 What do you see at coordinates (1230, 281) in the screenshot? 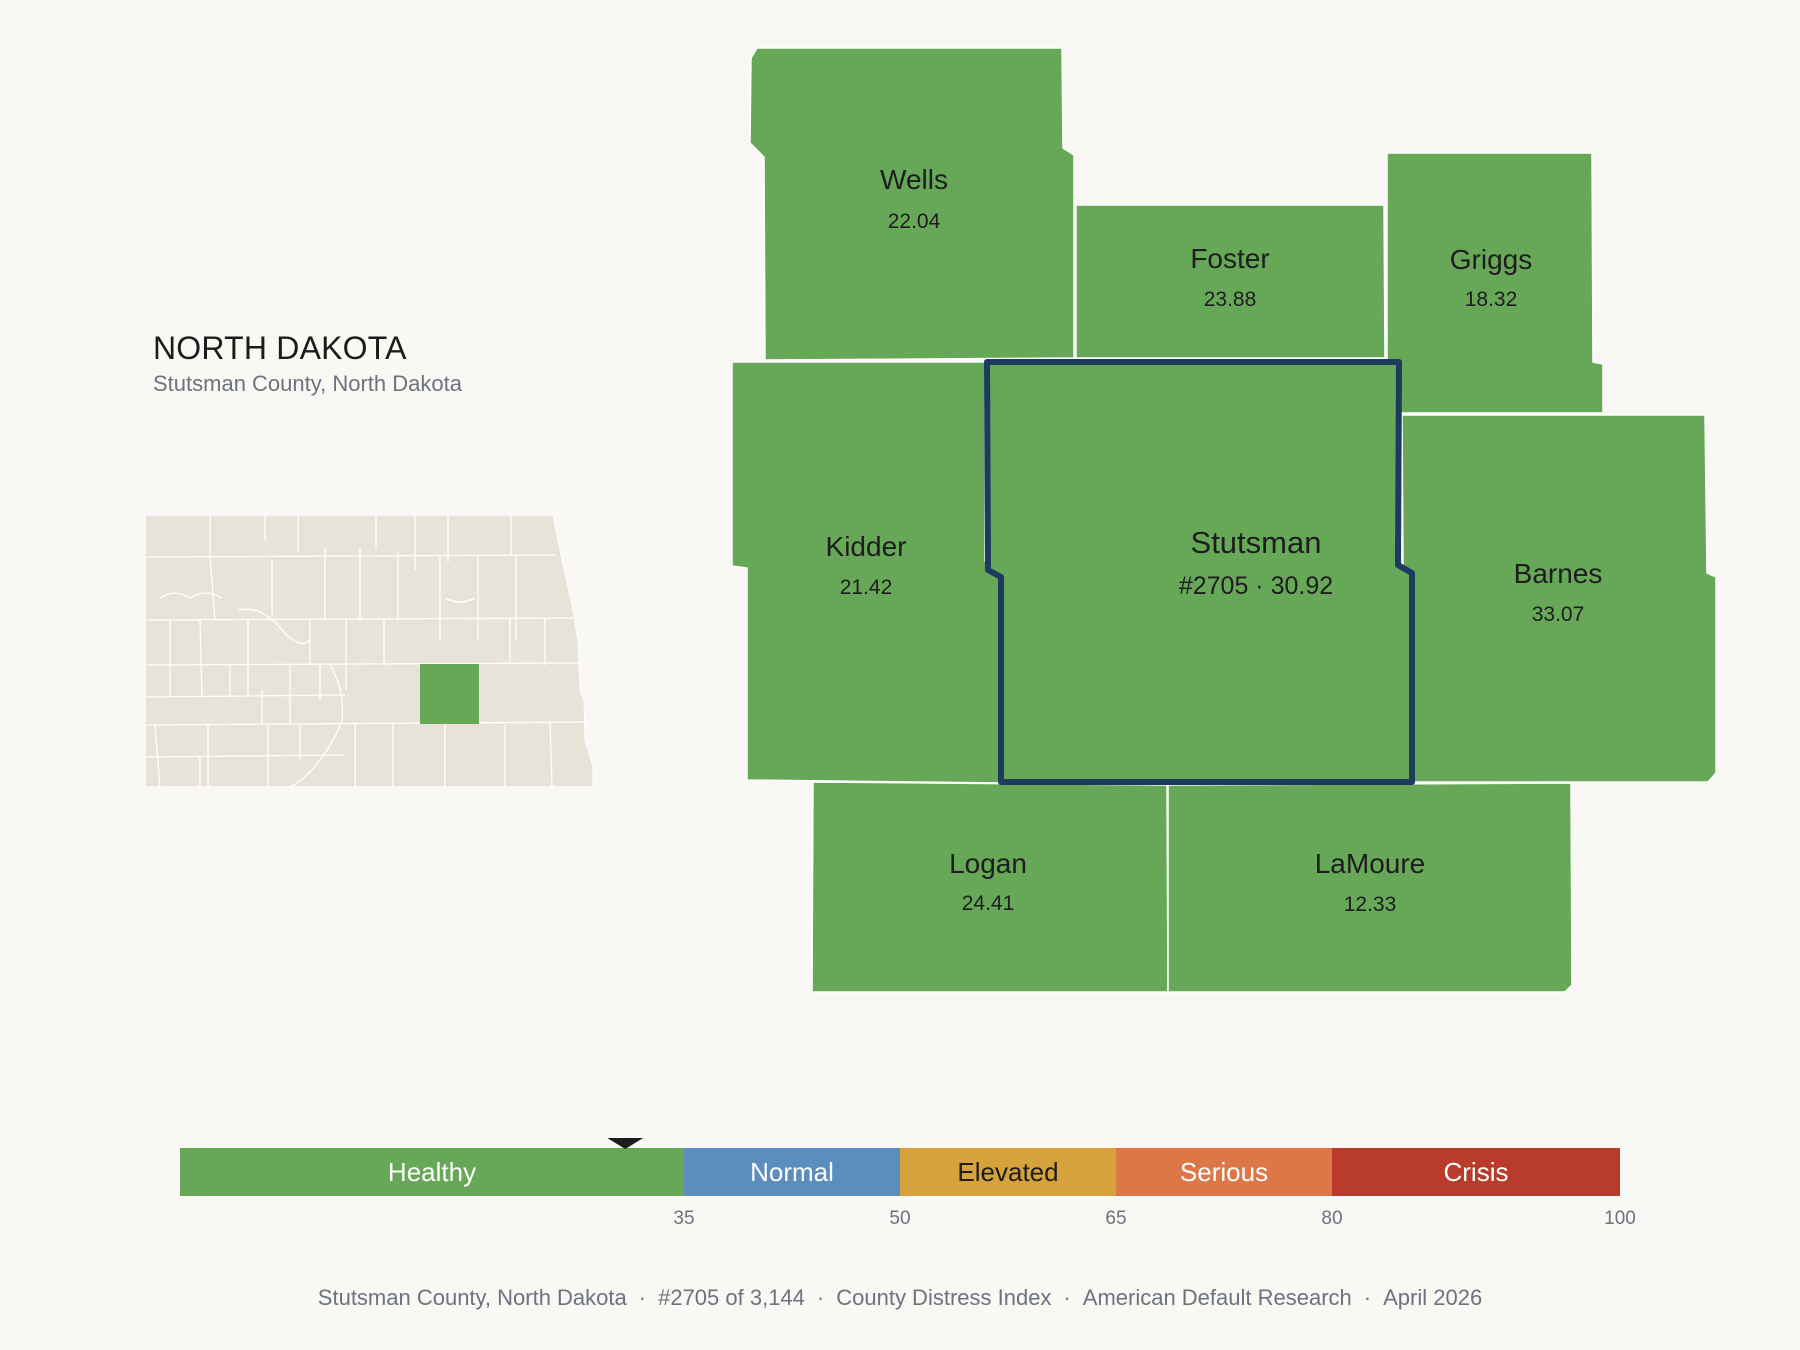
I see `county-foster` at bounding box center [1230, 281].